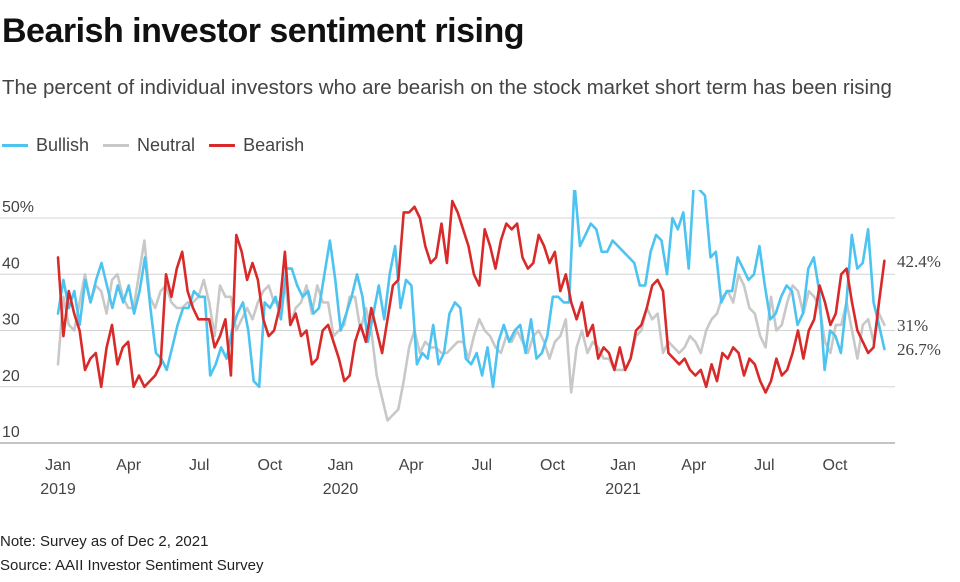 This screenshot has height=582, width=960. I want to click on x-tick-label-7: Oct, so click(552, 465).